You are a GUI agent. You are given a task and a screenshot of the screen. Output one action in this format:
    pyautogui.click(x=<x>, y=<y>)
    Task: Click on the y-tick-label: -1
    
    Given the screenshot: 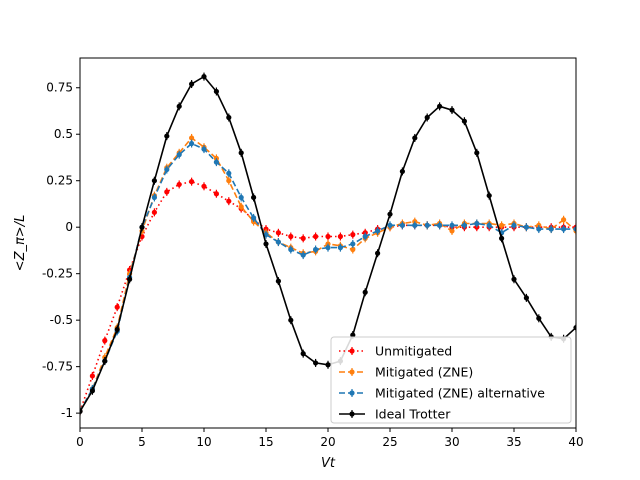 What is the action you would take?
    pyautogui.click(x=67, y=413)
    